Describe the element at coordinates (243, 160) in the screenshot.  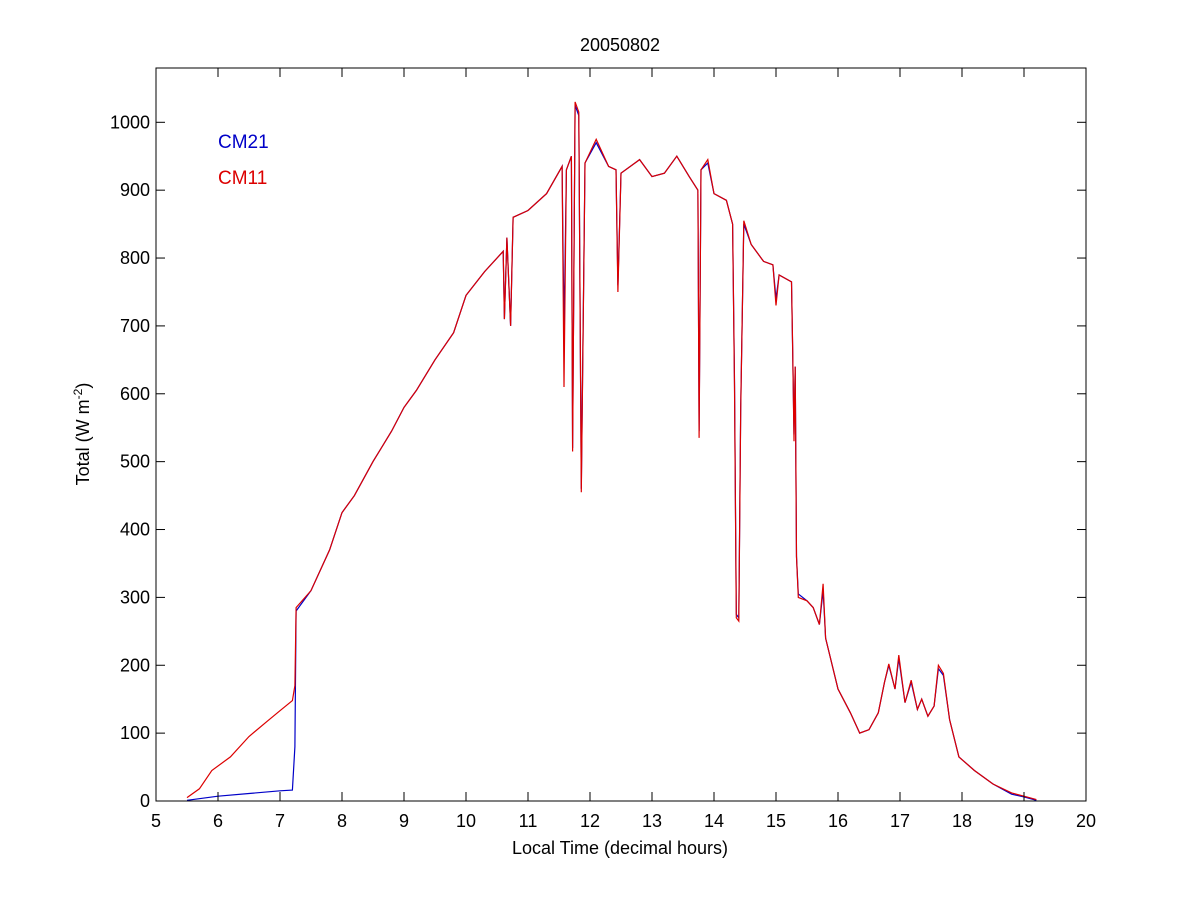
I see `legend: CM21 CM11` at that location.